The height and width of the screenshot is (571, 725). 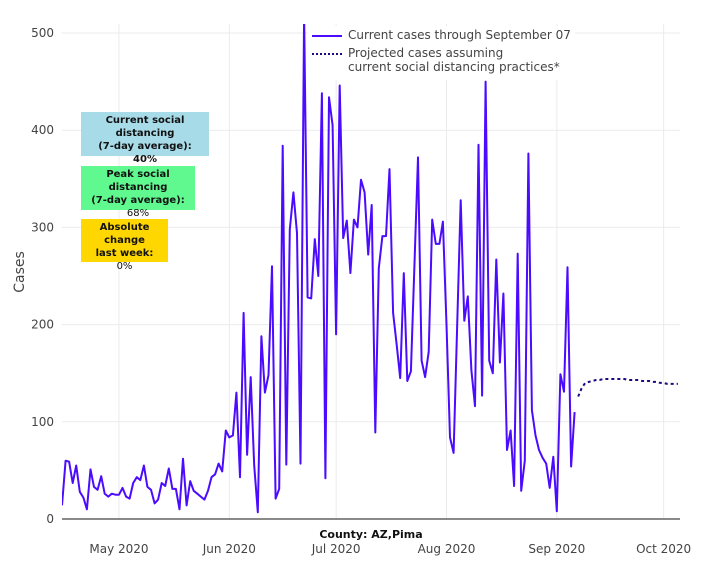 I want to click on legend-label: Current cases through September 07, so click(x=459, y=35).